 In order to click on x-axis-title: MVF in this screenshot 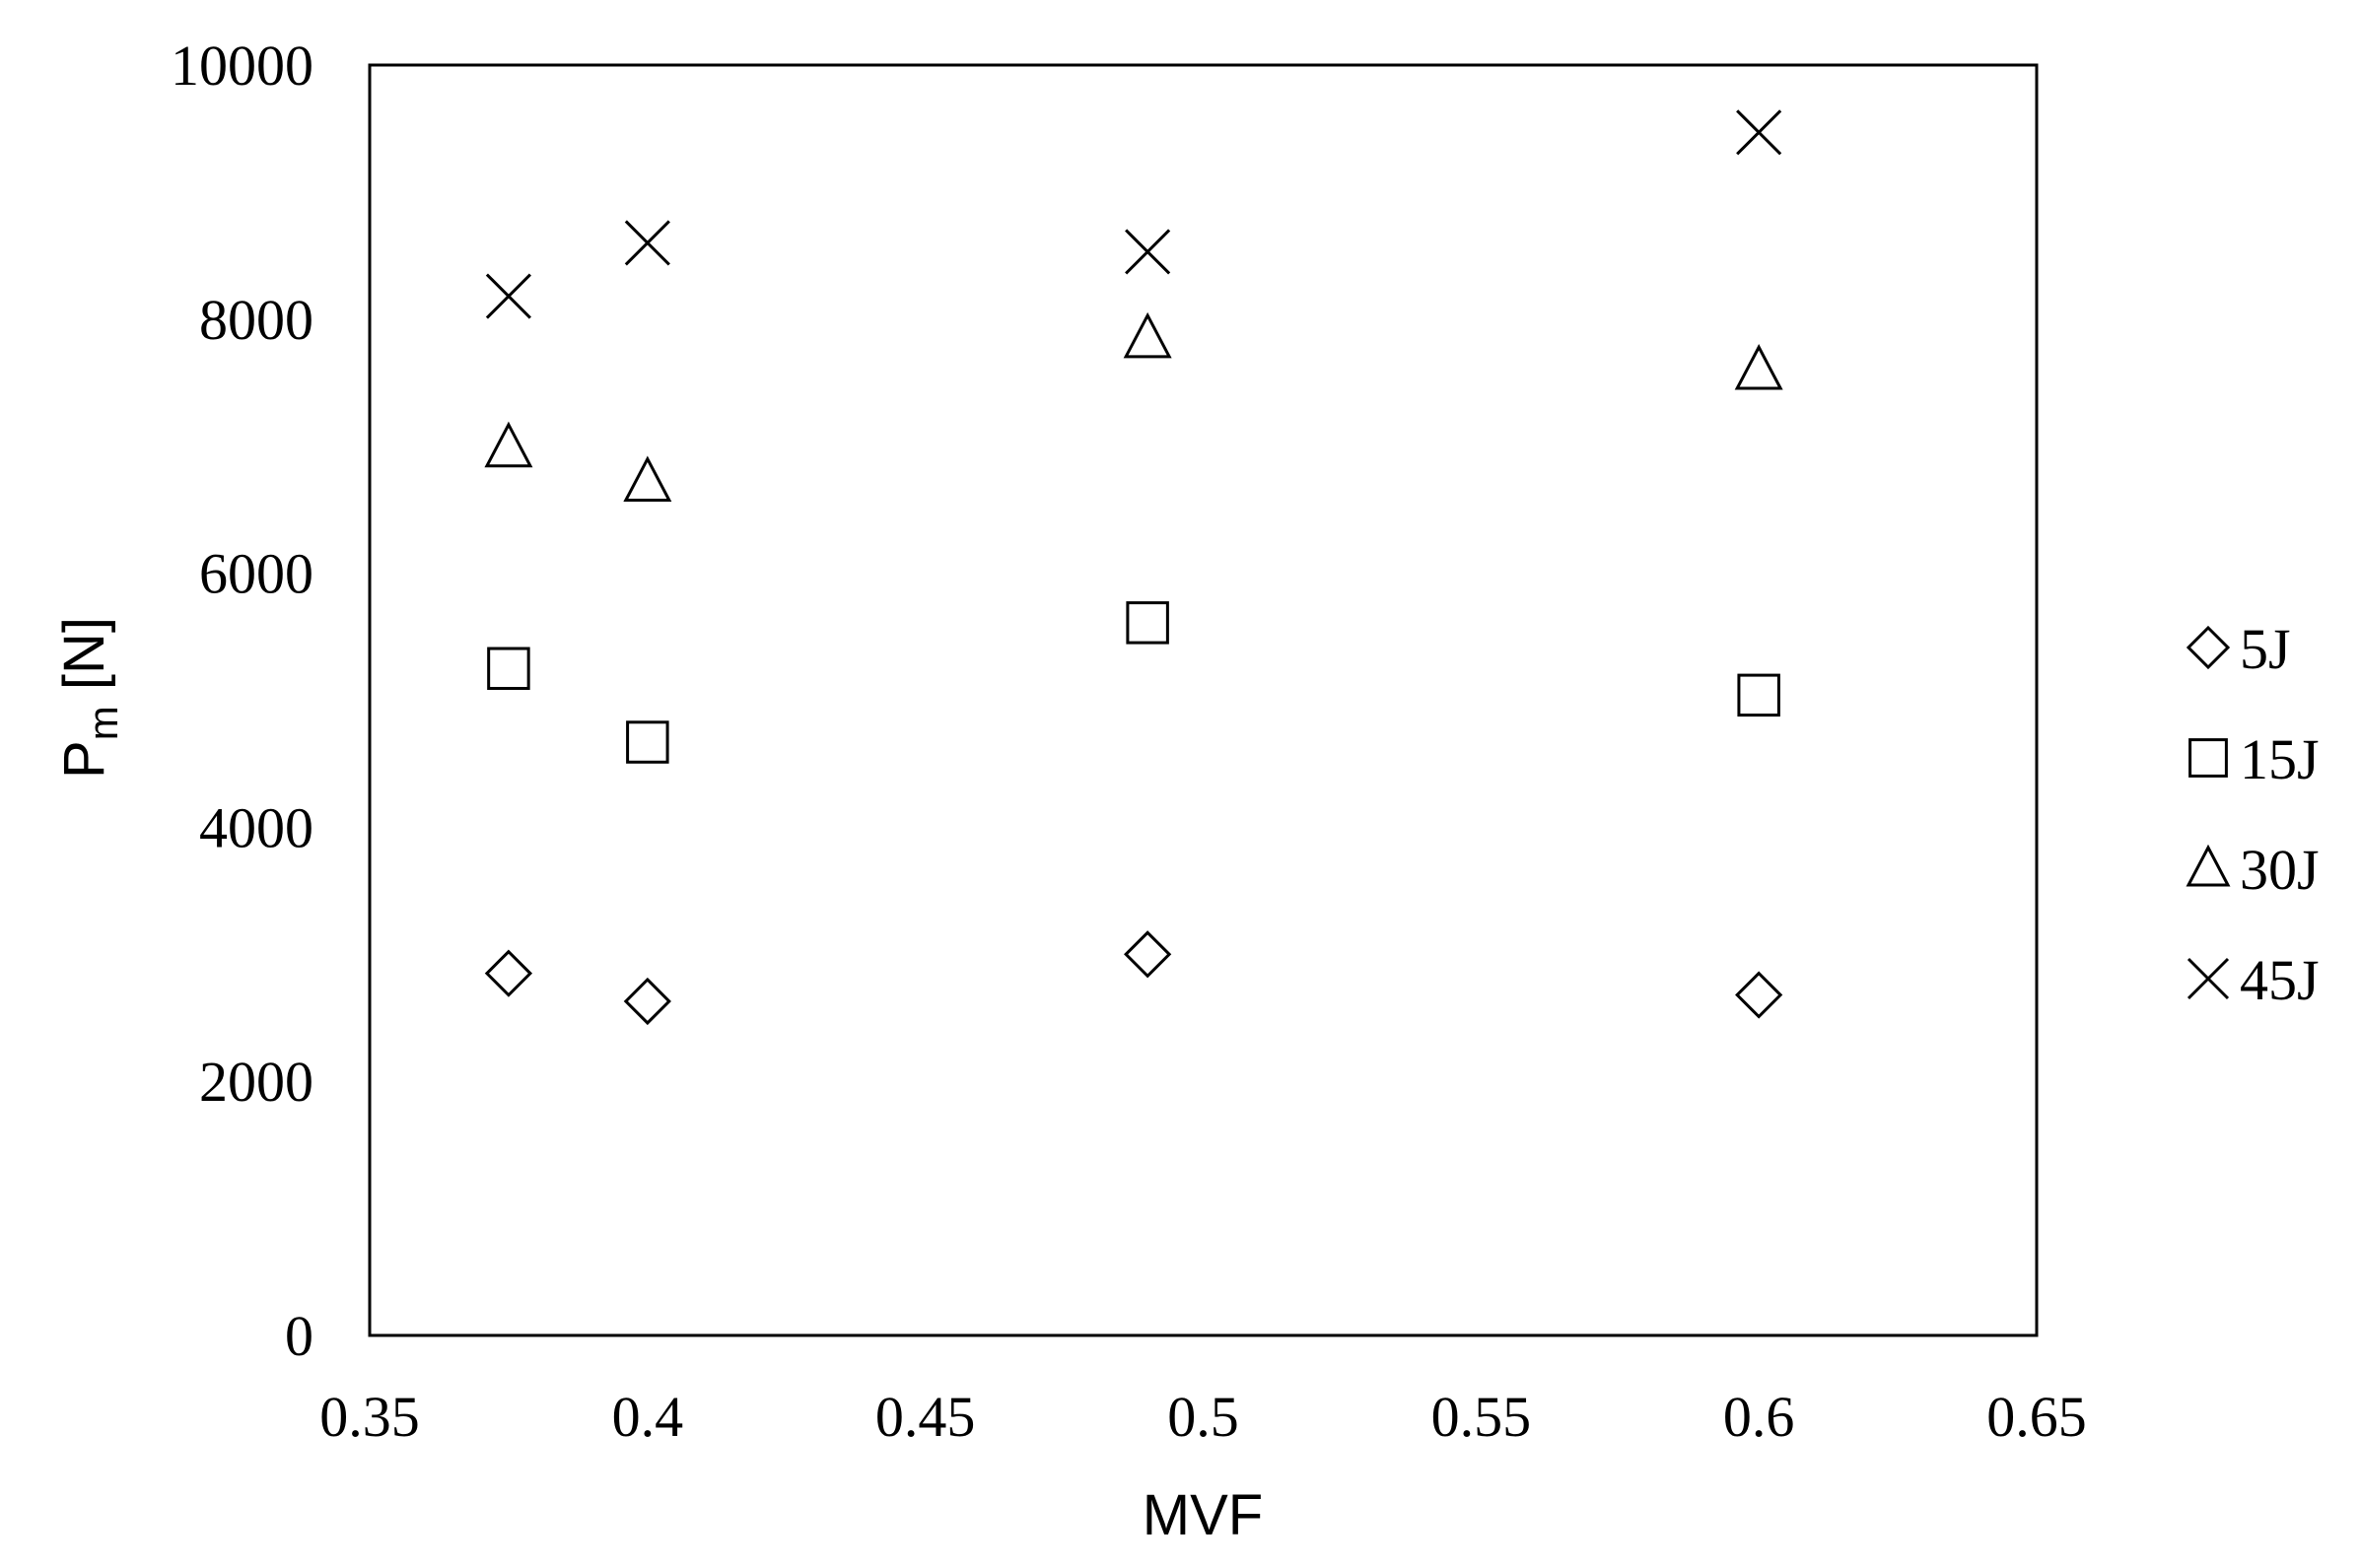, I will do `click(1203, 1515)`.